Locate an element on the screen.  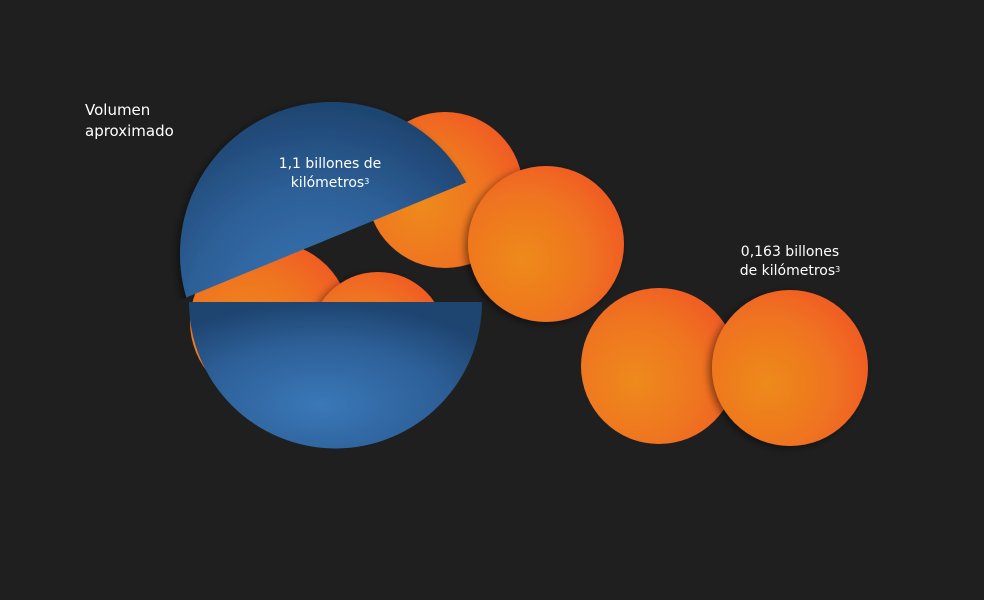
big-volume-exponent: 3 is located at coordinates (367, 181).